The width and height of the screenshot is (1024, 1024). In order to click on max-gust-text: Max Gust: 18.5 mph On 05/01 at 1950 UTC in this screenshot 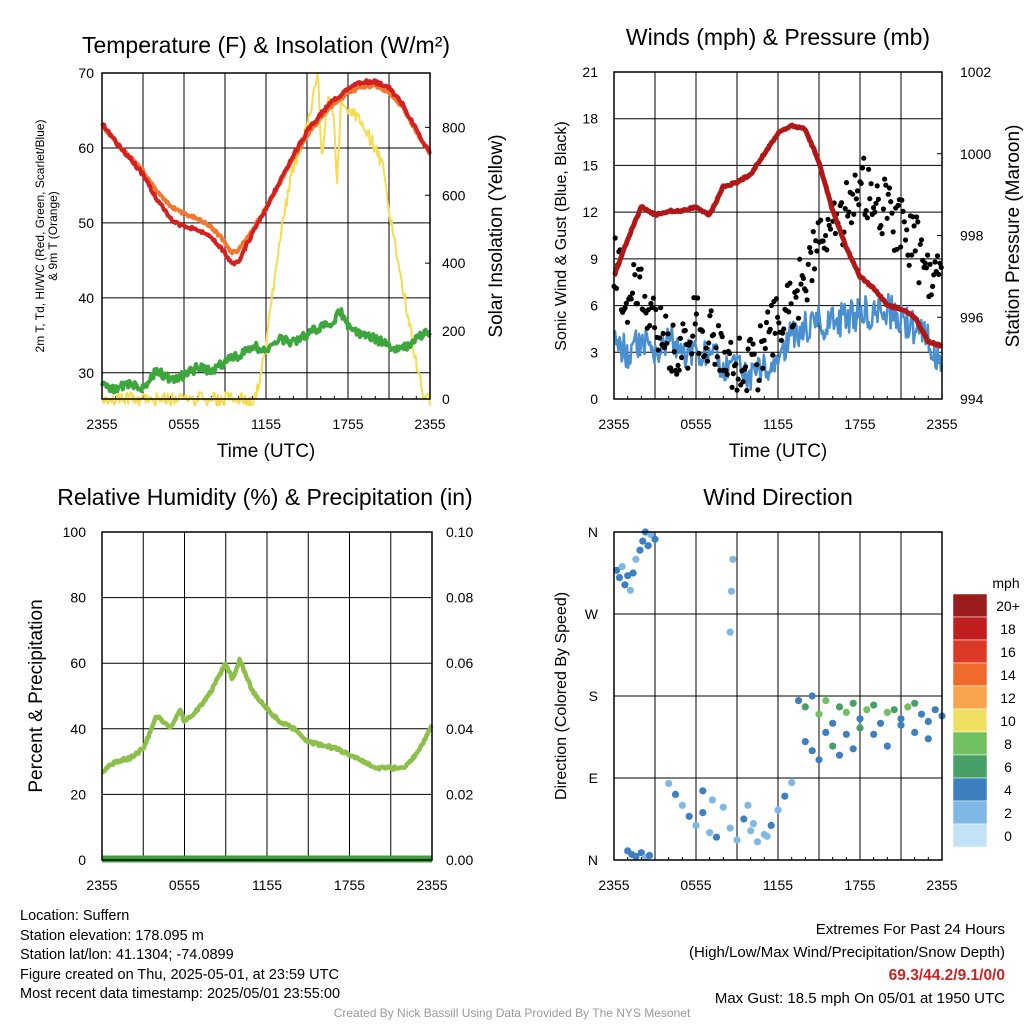, I will do `click(859, 998)`.